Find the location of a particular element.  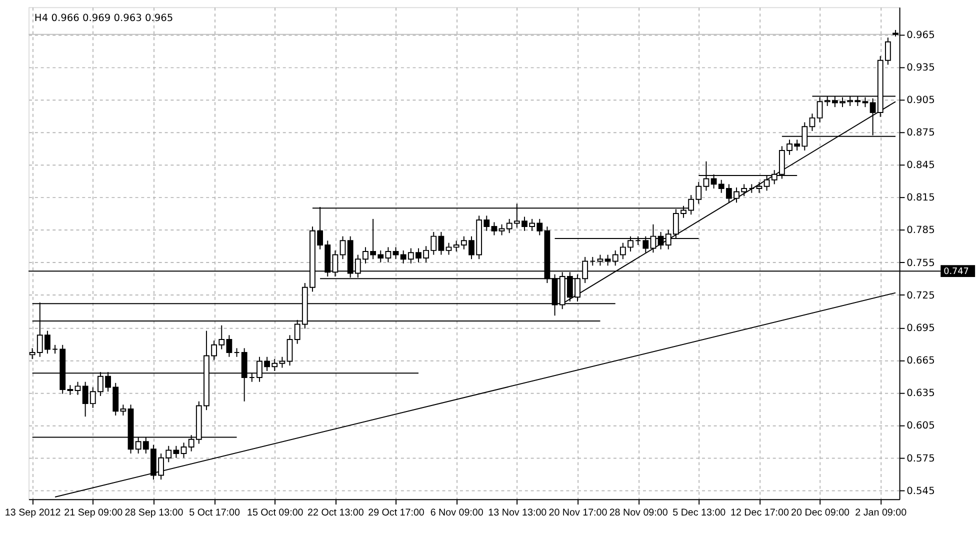

x-tick-label: 5 Dec 13:00 is located at coordinates (699, 512).